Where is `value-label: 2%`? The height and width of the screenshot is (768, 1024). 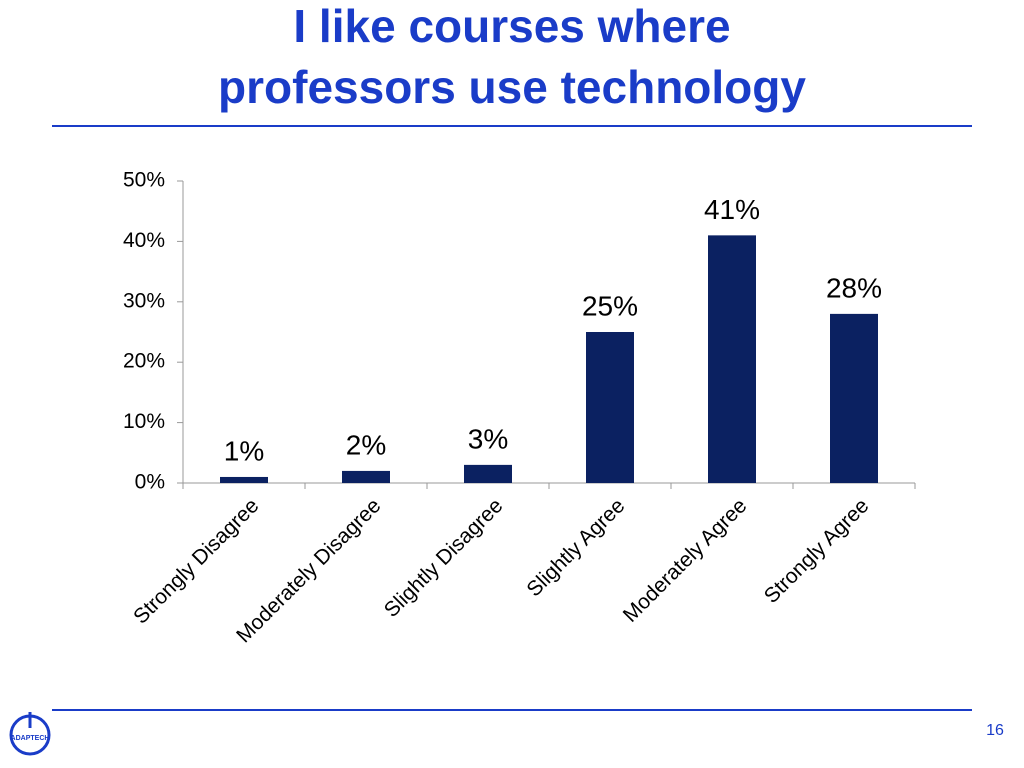 value-label: 2% is located at coordinates (366, 444).